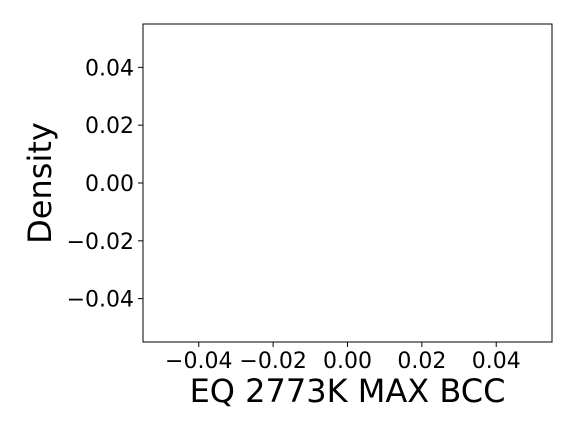 The height and width of the screenshot is (432, 576). I want to click on y-tick-label: 0.04, so click(109, 68).